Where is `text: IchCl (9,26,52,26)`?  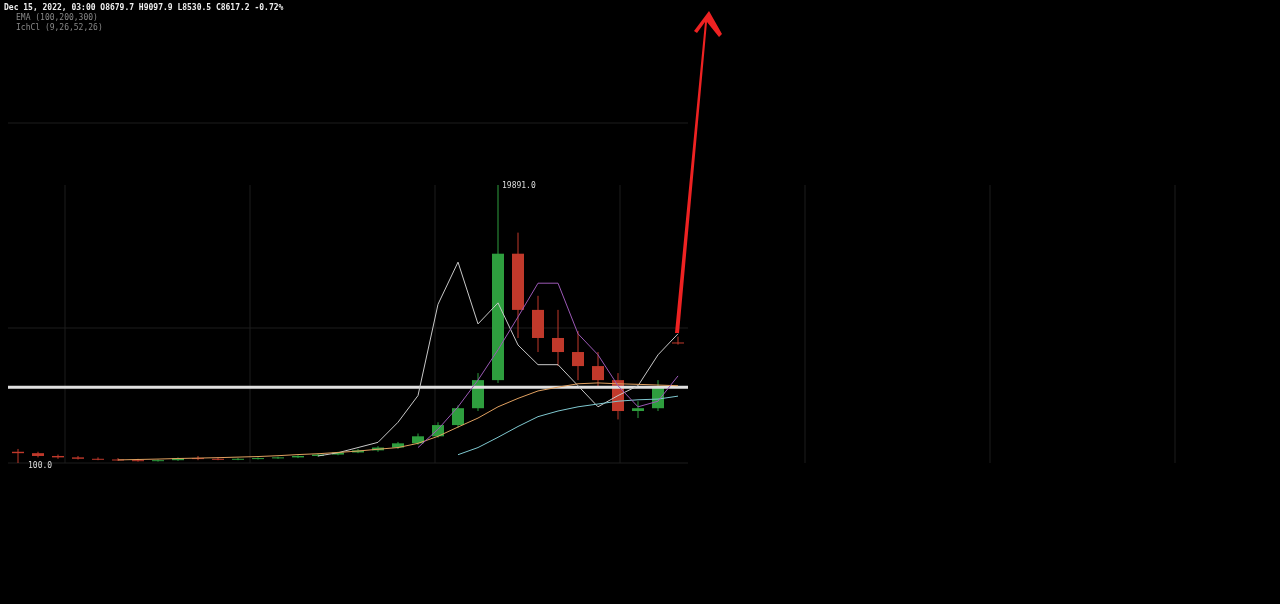 text: IchCl (9,26,52,26) is located at coordinates (60, 28).